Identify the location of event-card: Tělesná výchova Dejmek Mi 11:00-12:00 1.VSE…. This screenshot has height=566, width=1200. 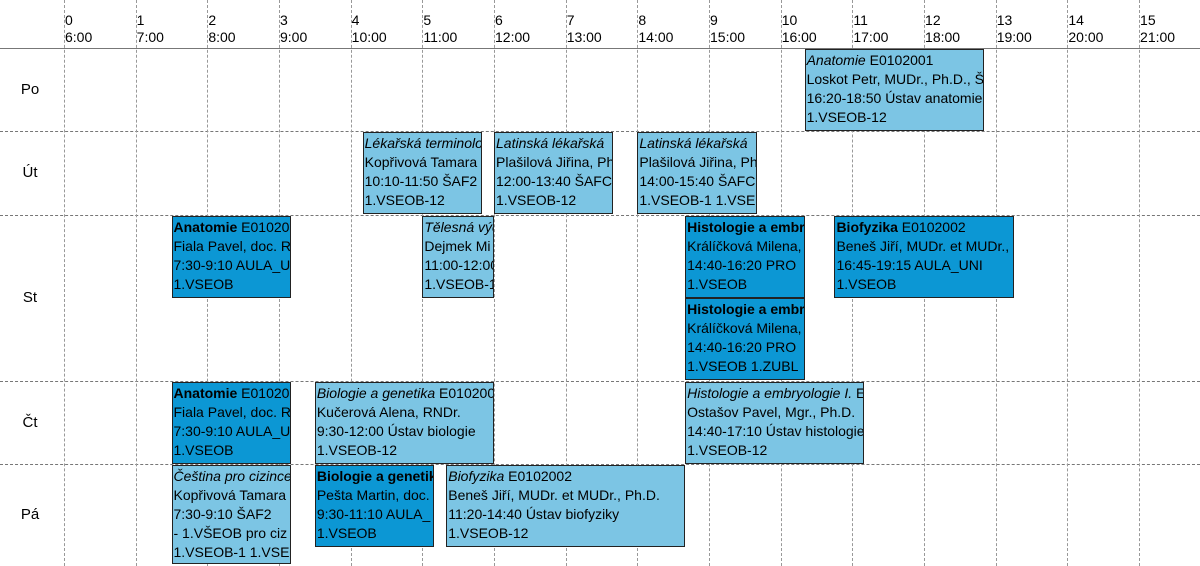
(458, 257).